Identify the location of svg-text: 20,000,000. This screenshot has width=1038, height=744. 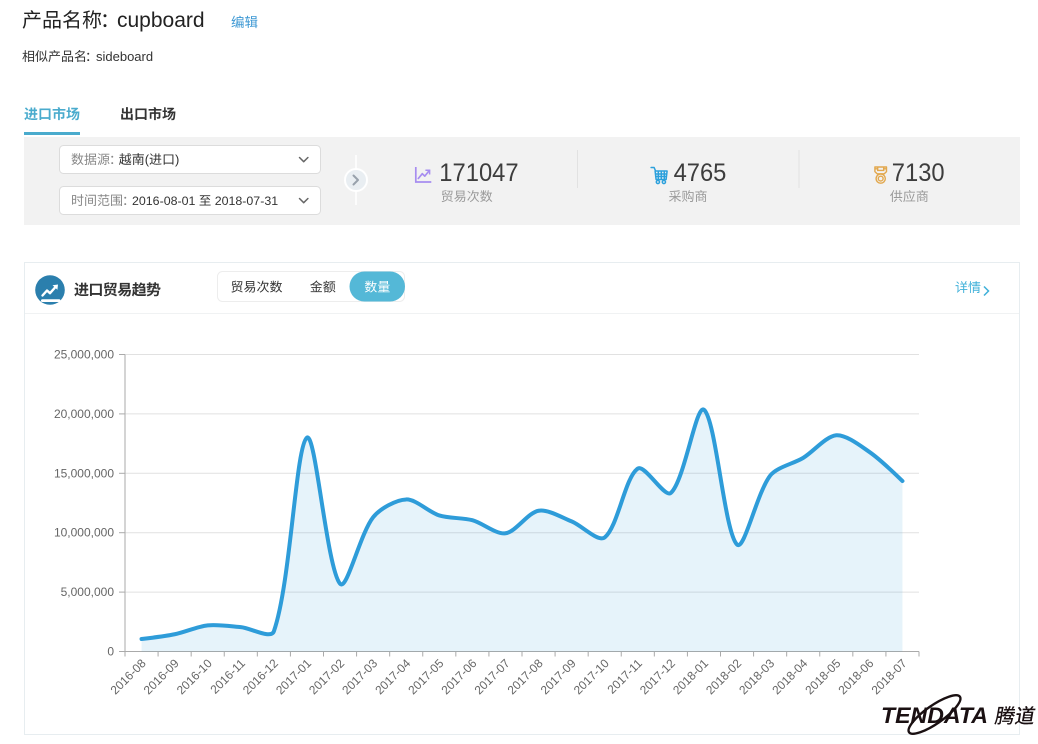
(84, 414).